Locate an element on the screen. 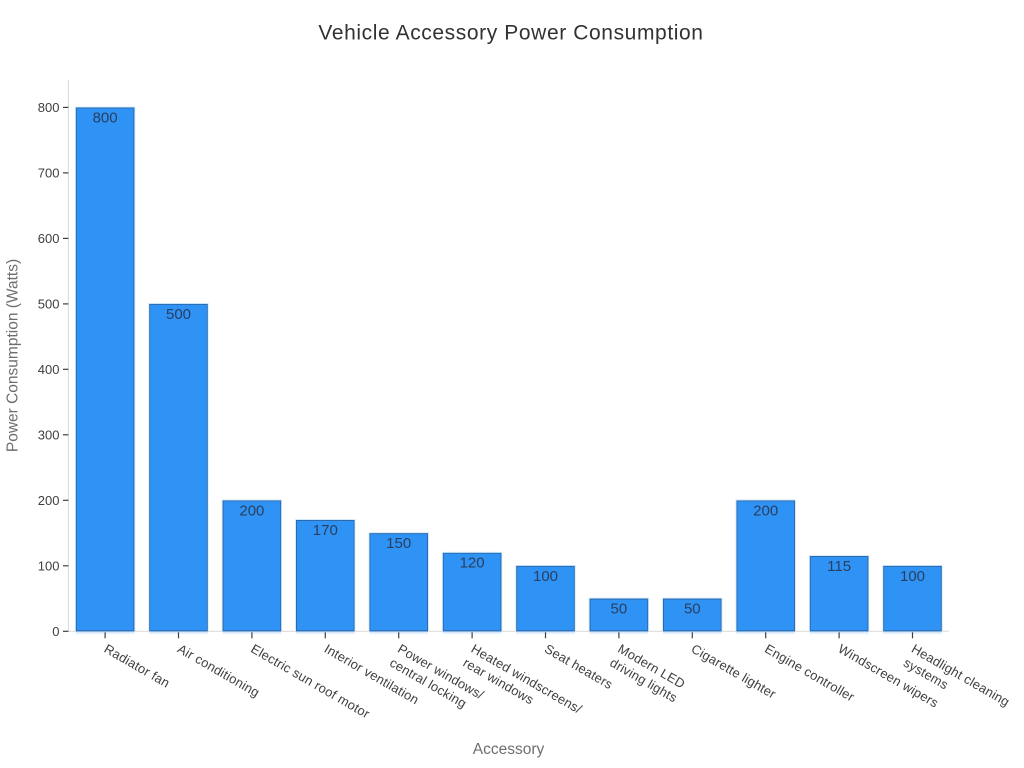 The height and width of the screenshot is (768, 1024). svg-text: 150 is located at coordinates (398, 543).